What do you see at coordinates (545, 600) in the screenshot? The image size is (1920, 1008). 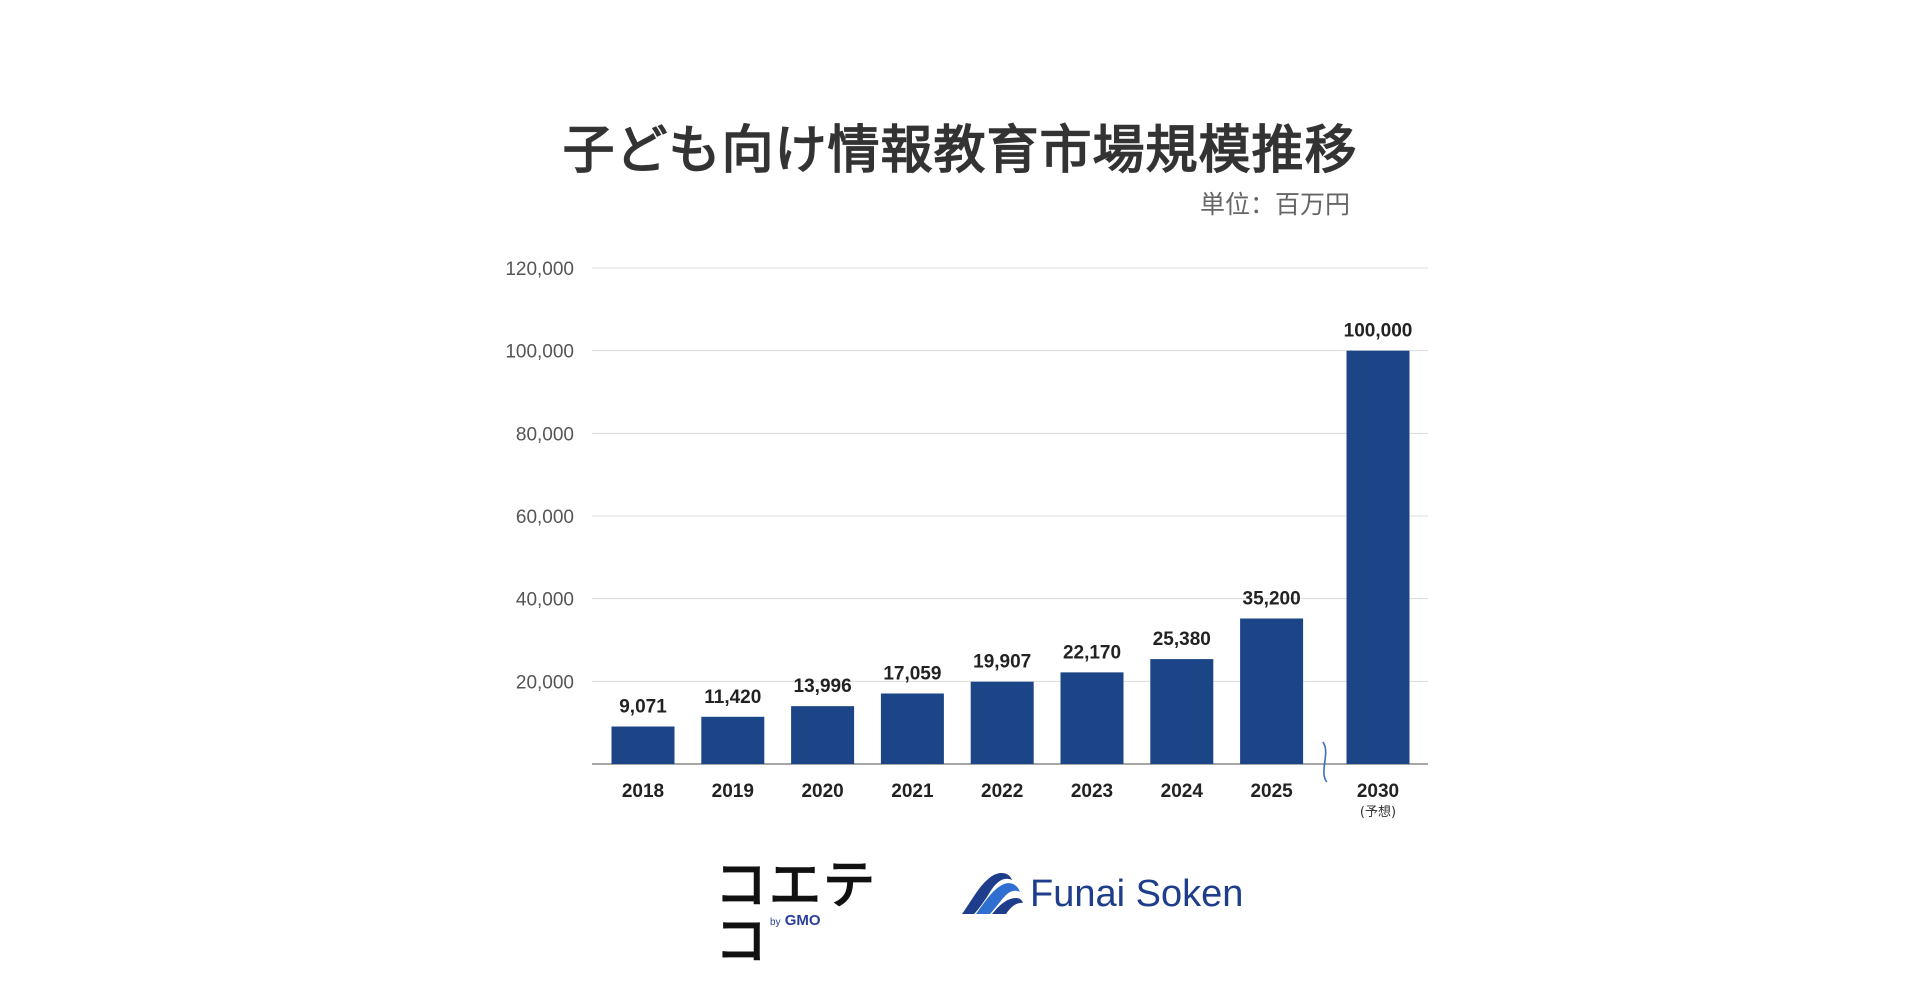 I see `y-tick-label: 40,000` at bounding box center [545, 600].